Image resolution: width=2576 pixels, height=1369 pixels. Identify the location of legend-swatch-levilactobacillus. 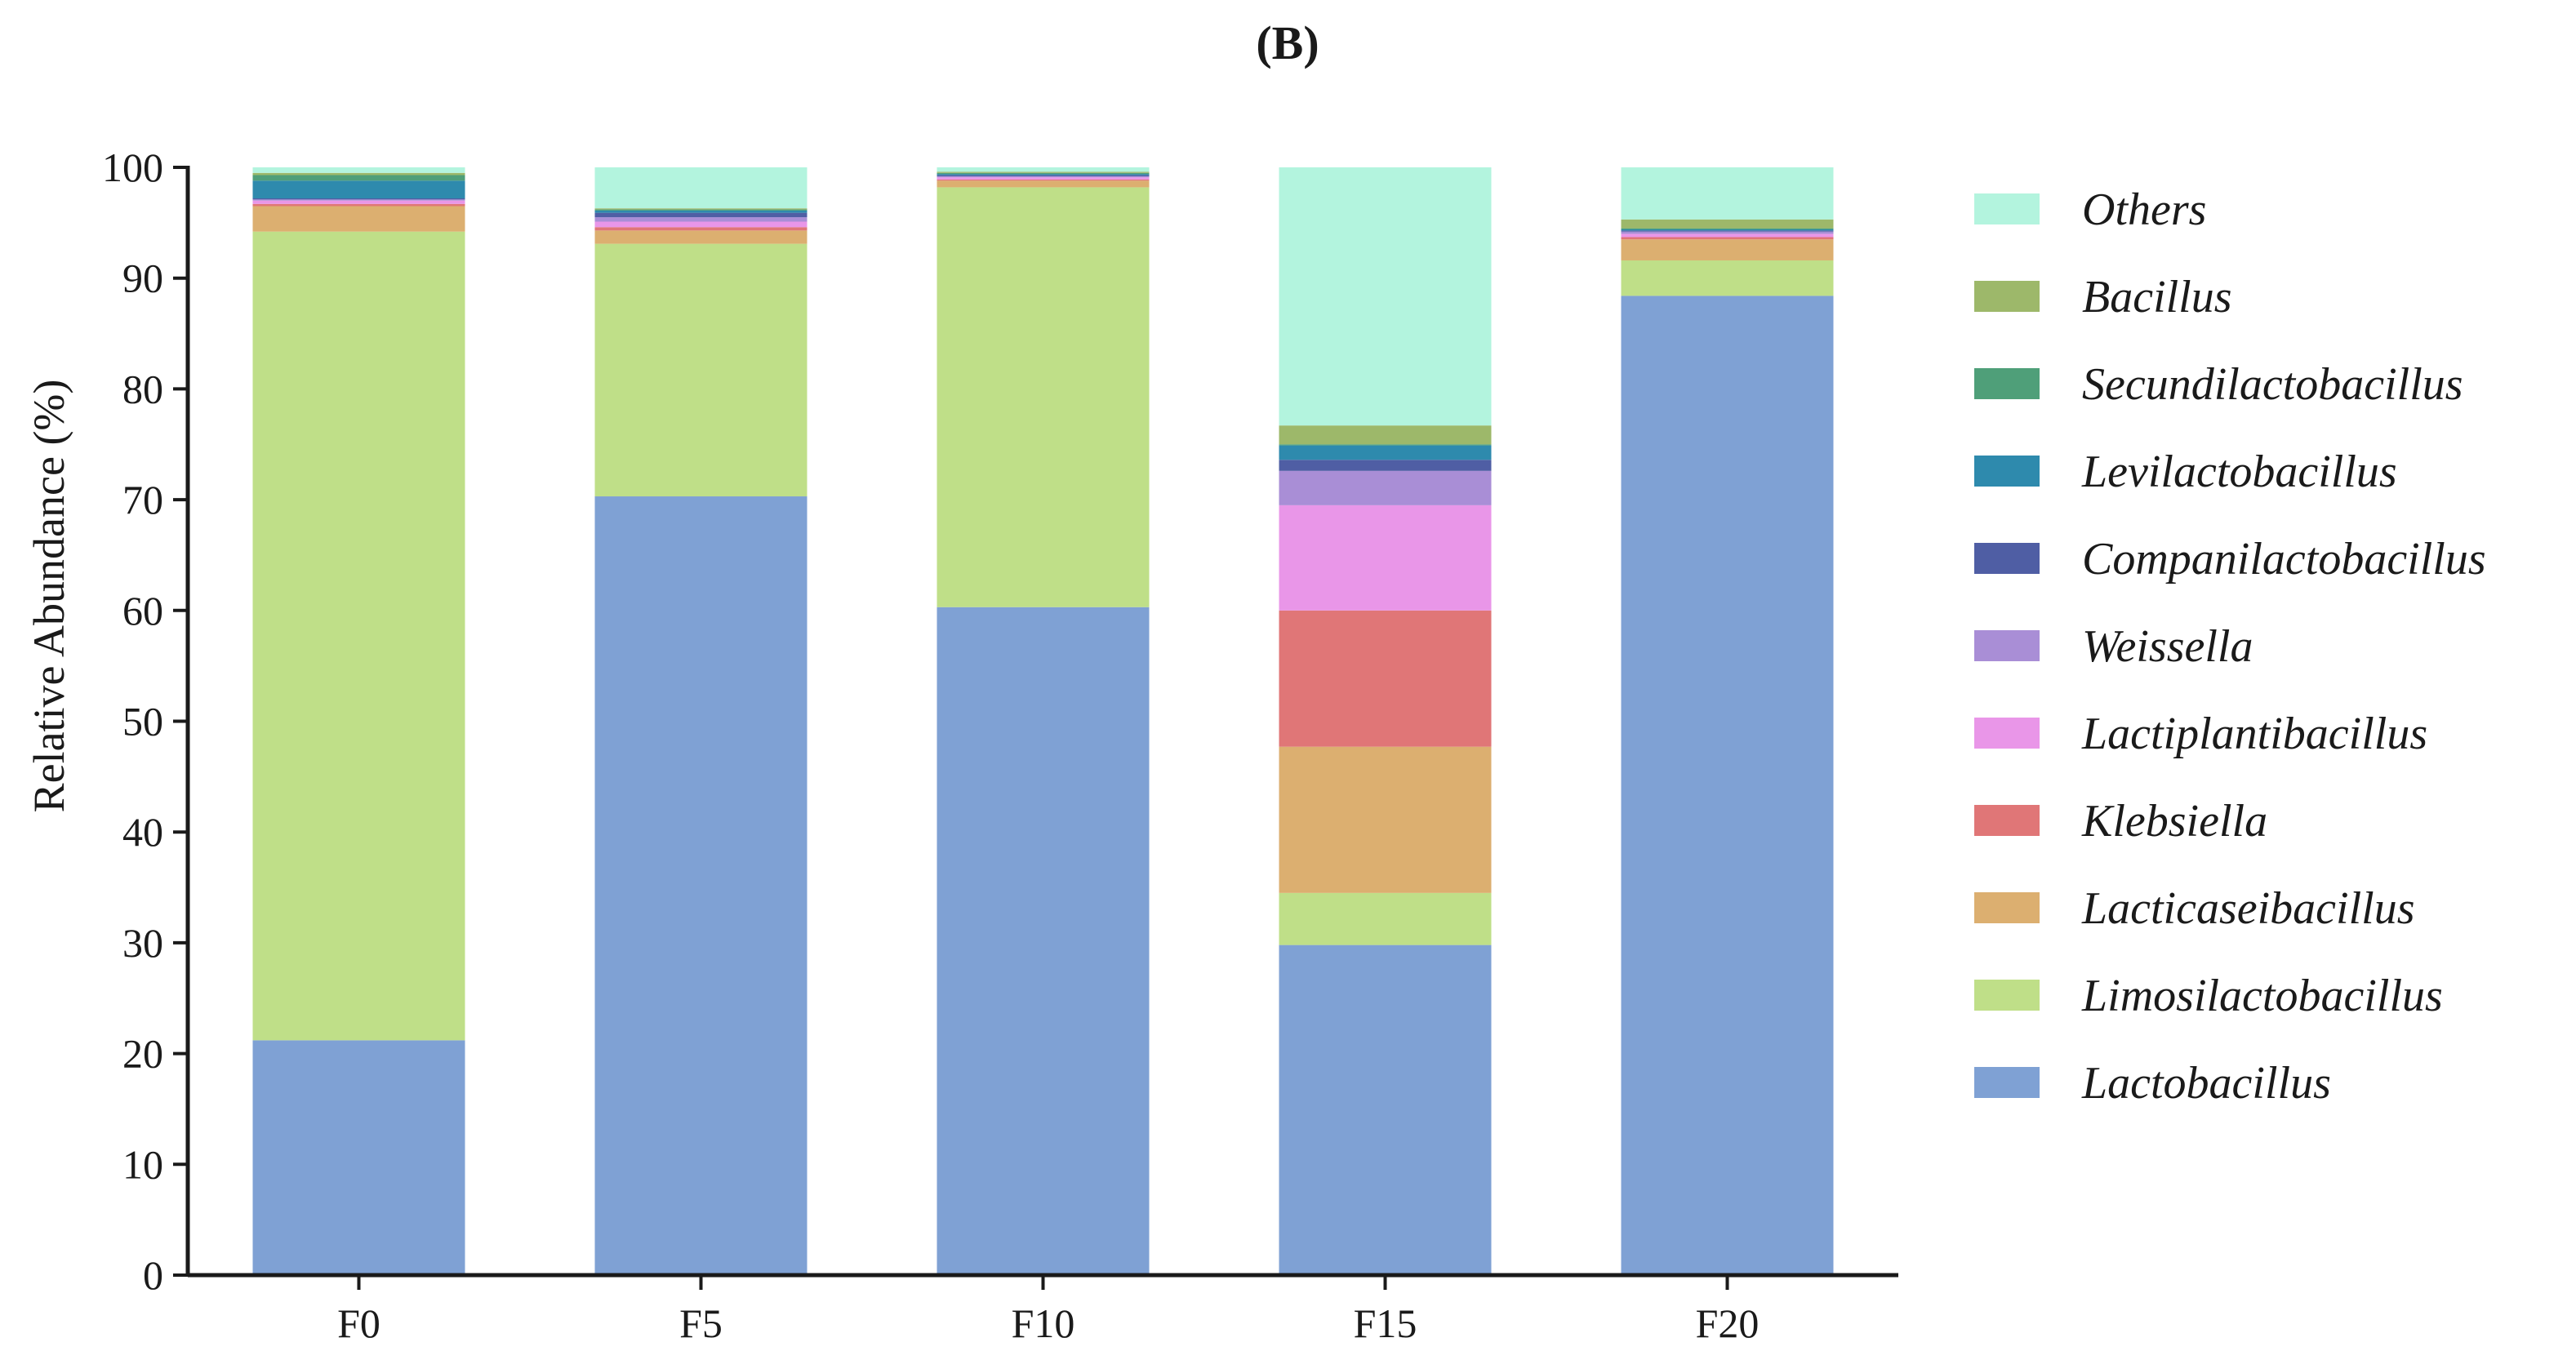
(2007, 471).